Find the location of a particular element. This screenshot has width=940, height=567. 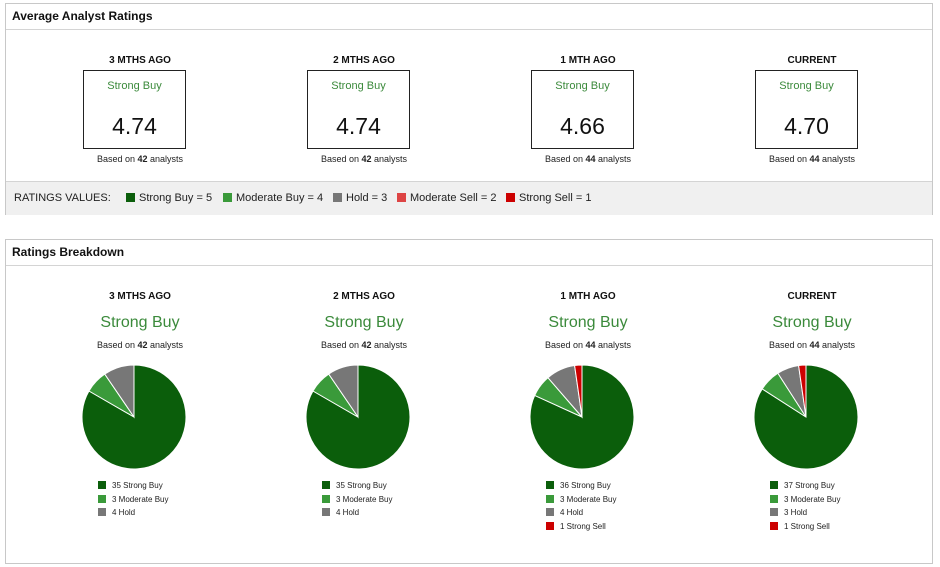

legend-item-strong-buy: Strong Buy = 5 is located at coordinates (169, 198).